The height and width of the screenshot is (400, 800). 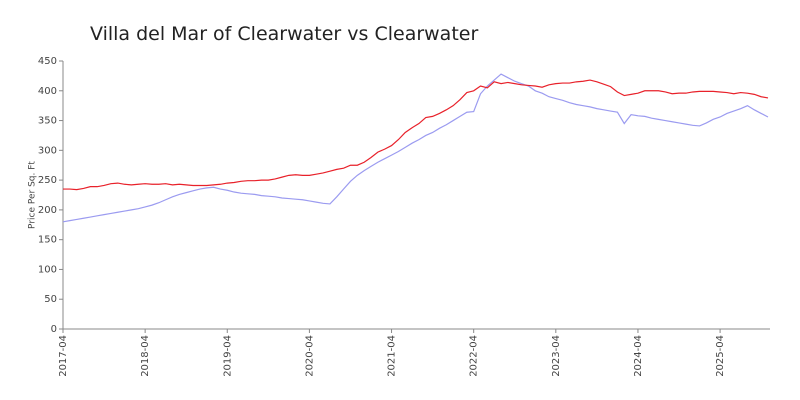 I want to click on y-tick-label: 200, so click(x=47, y=210).